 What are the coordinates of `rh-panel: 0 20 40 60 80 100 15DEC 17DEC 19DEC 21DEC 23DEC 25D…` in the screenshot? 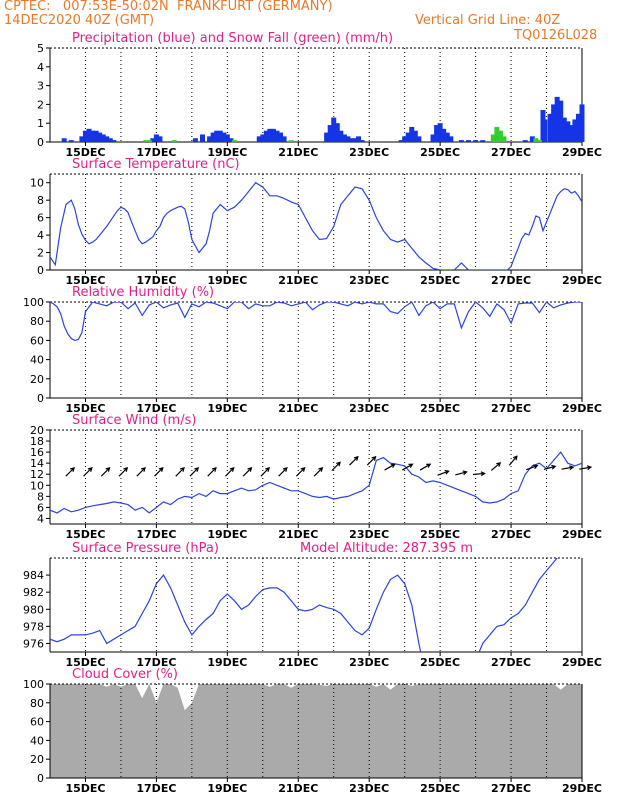 It's located at (312, 355).